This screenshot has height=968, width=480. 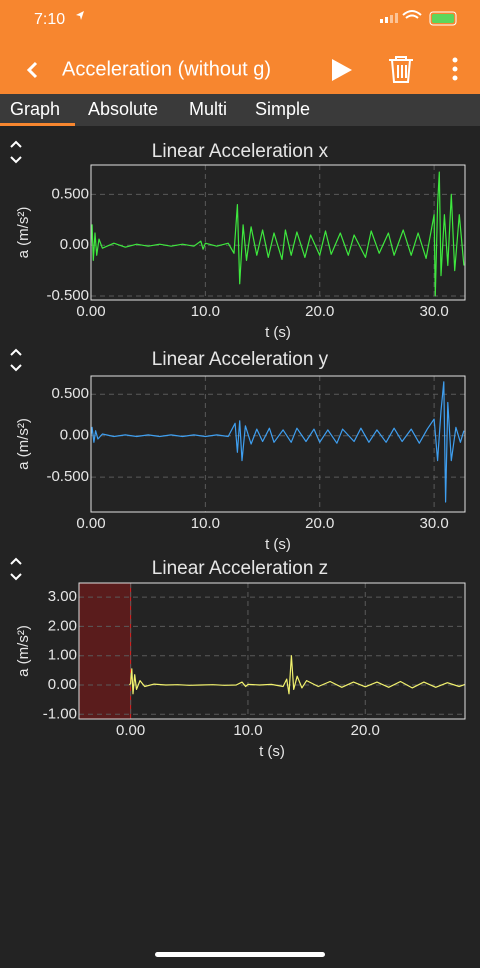 What do you see at coordinates (80, 15) in the screenshot?
I see `location-icon` at bounding box center [80, 15].